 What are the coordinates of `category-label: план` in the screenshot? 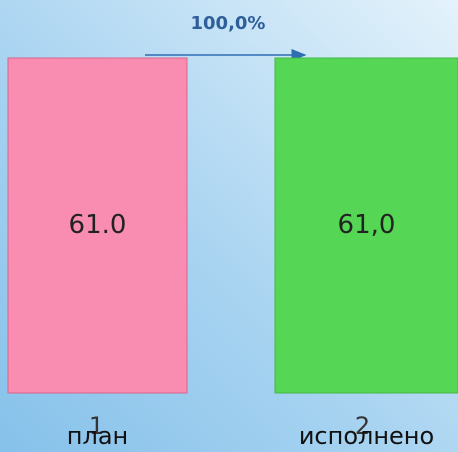 It's located at (97, 436).